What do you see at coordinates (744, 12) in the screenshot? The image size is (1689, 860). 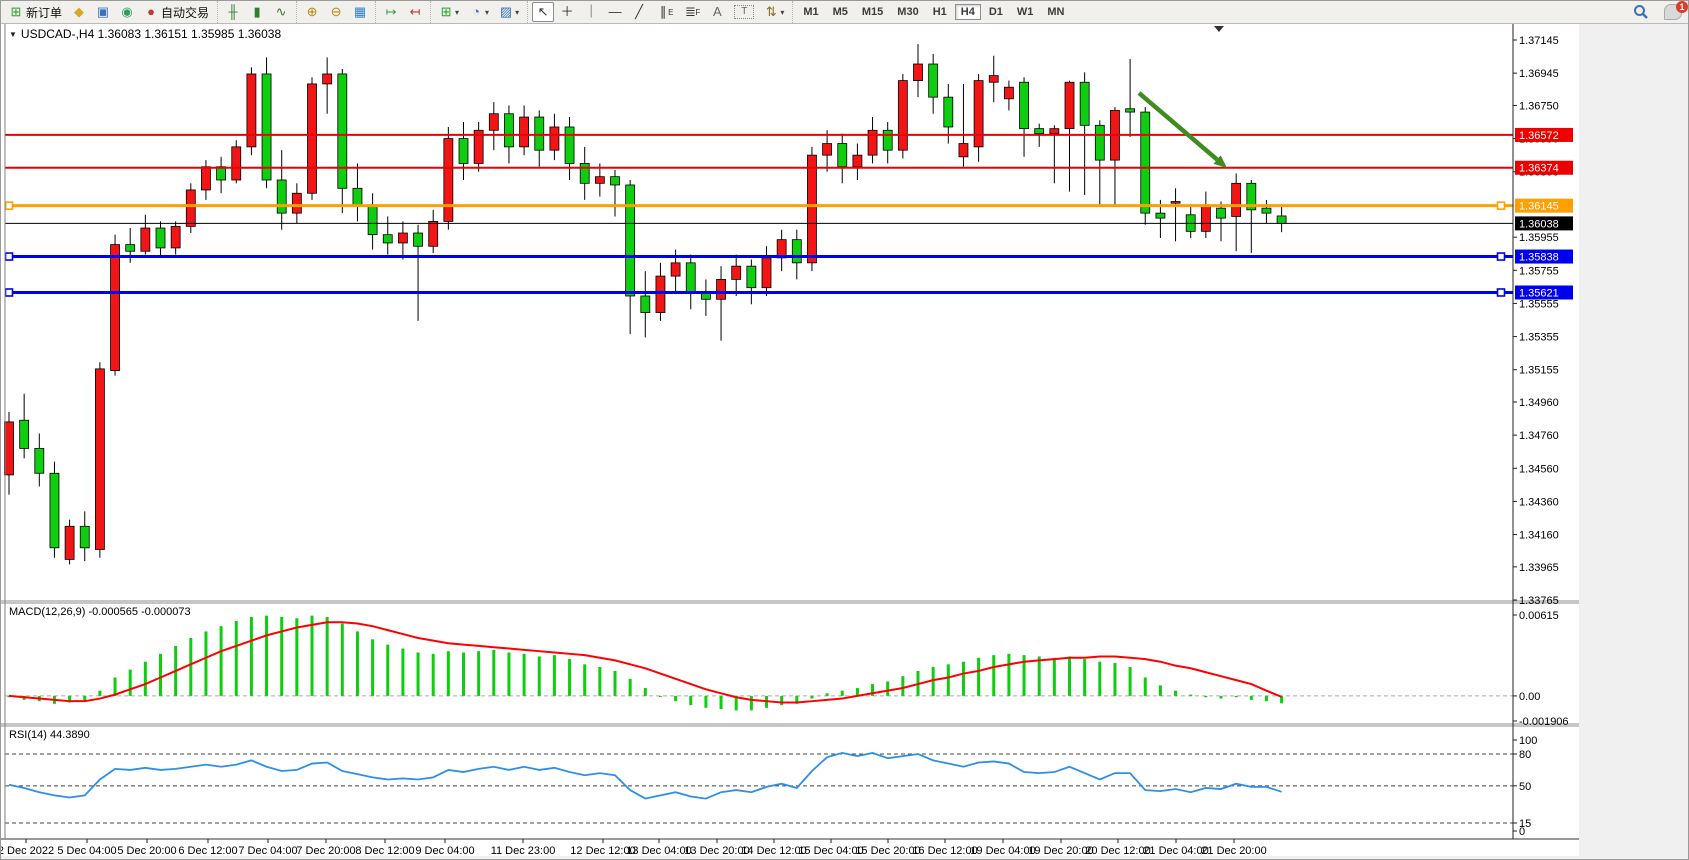 I see `text-label-button: T` at bounding box center [744, 12].